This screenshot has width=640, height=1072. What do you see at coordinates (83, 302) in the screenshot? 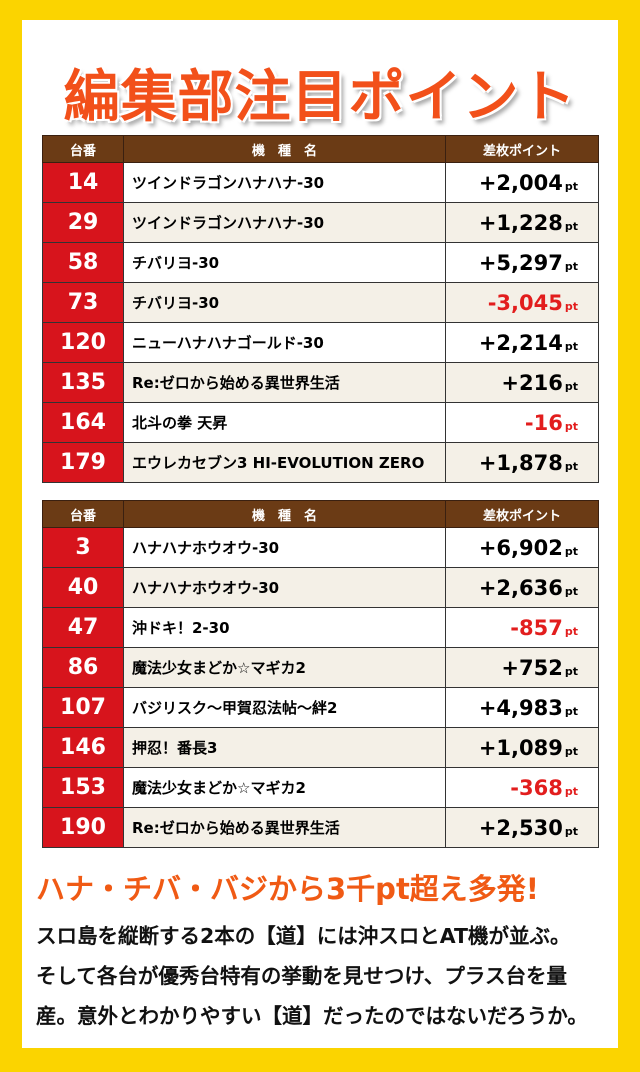
I see `machine-number: 73` at bounding box center [83, 302].